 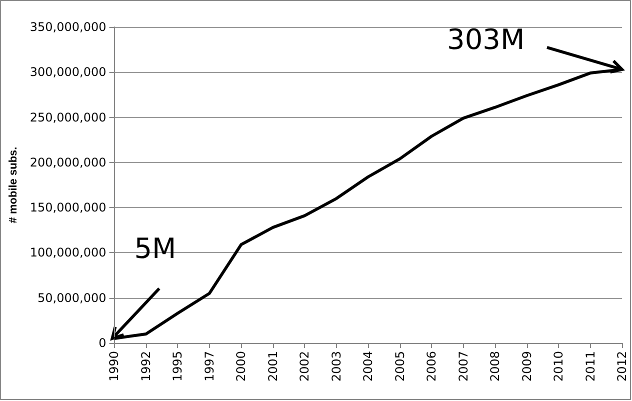 What do you see at coordinates (68, 253) in the screenshot?
I see `y-tick-label: 100,000,000` at bounding box center [68, 253].